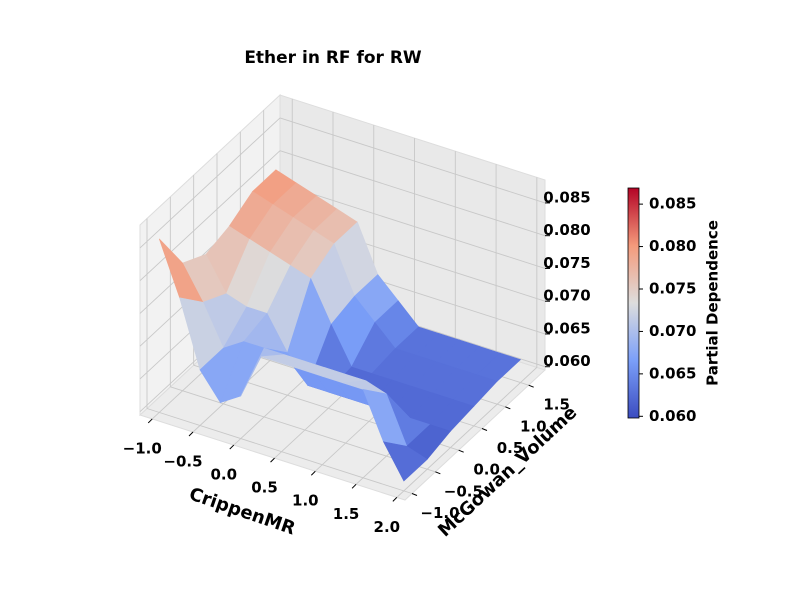 The image size is (800, 600). Describe the element at coordinates (672, 288) in the screenshot. I see `colorbar-tick-label: 0.075` at that location.